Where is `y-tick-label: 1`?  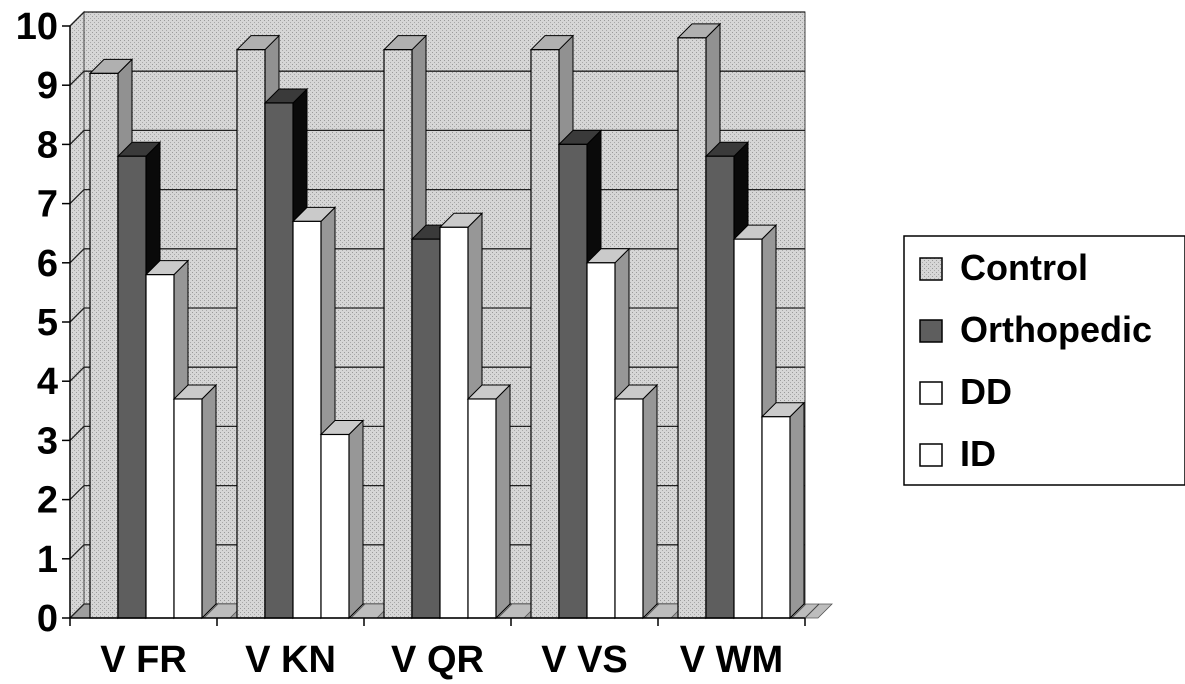
y-tick-label: 1 is located at coordinates (47, 560).